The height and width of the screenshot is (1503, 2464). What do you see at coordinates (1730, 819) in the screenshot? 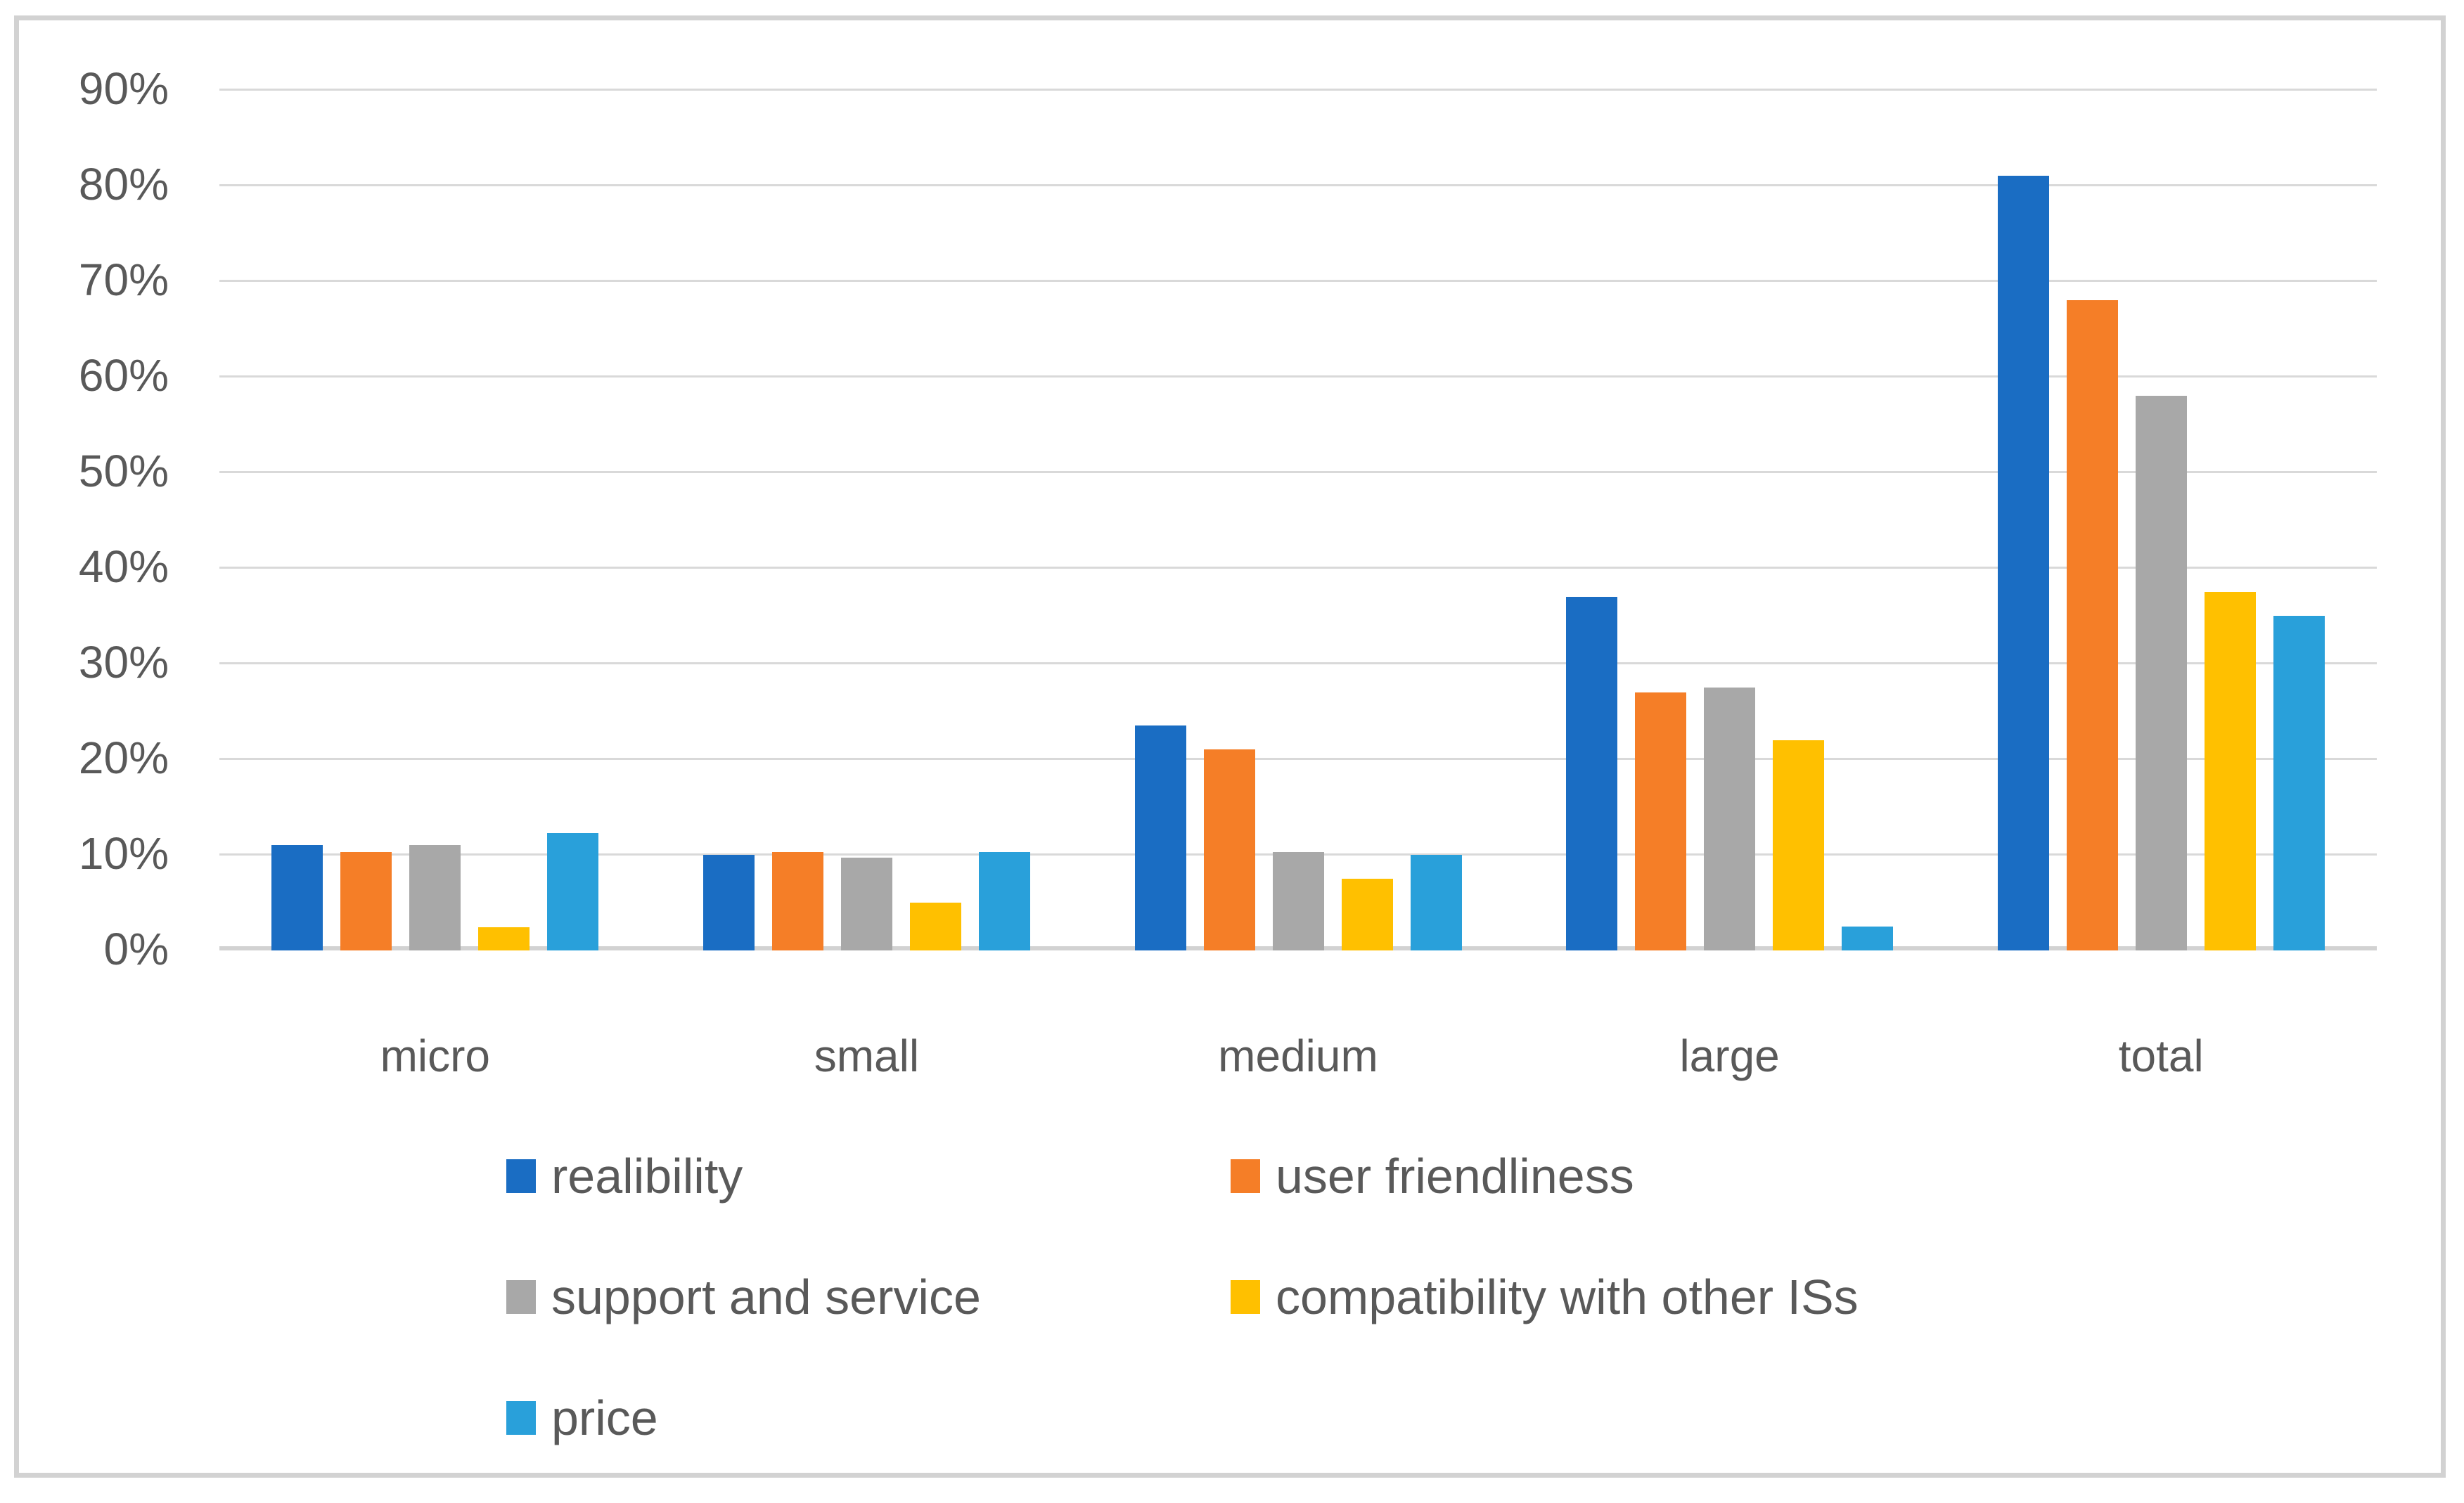
I see `bar-support-and-service-large` at bounding box center [1730, 819].